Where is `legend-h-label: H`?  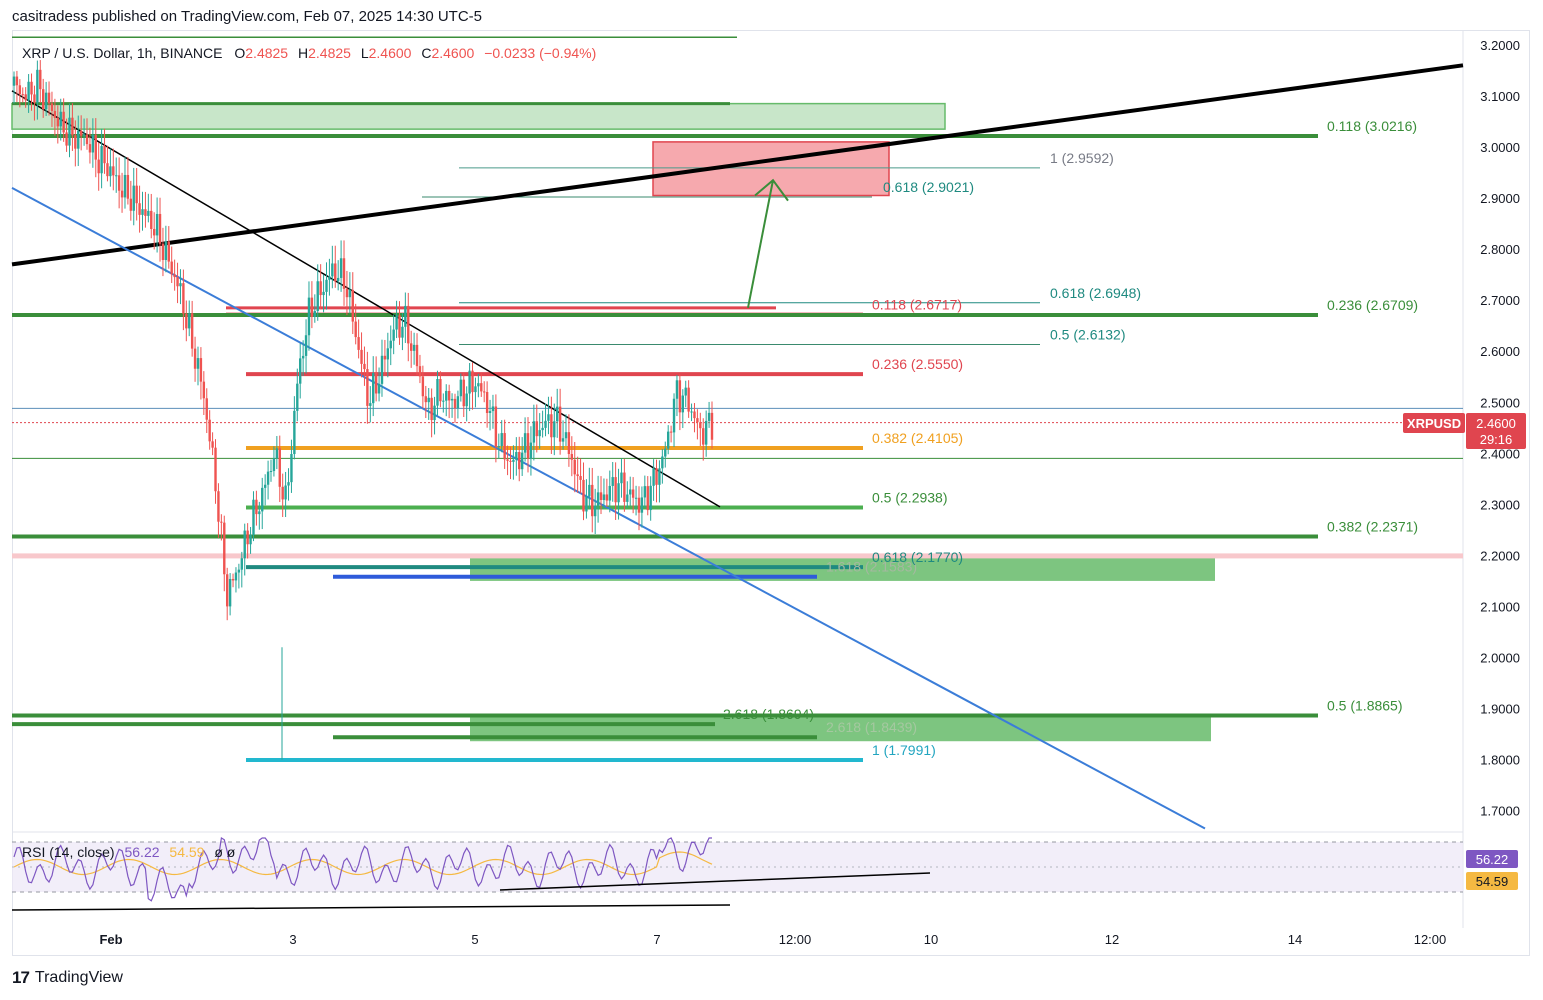 legend-h-label: H is located at coordinates (303, 53).